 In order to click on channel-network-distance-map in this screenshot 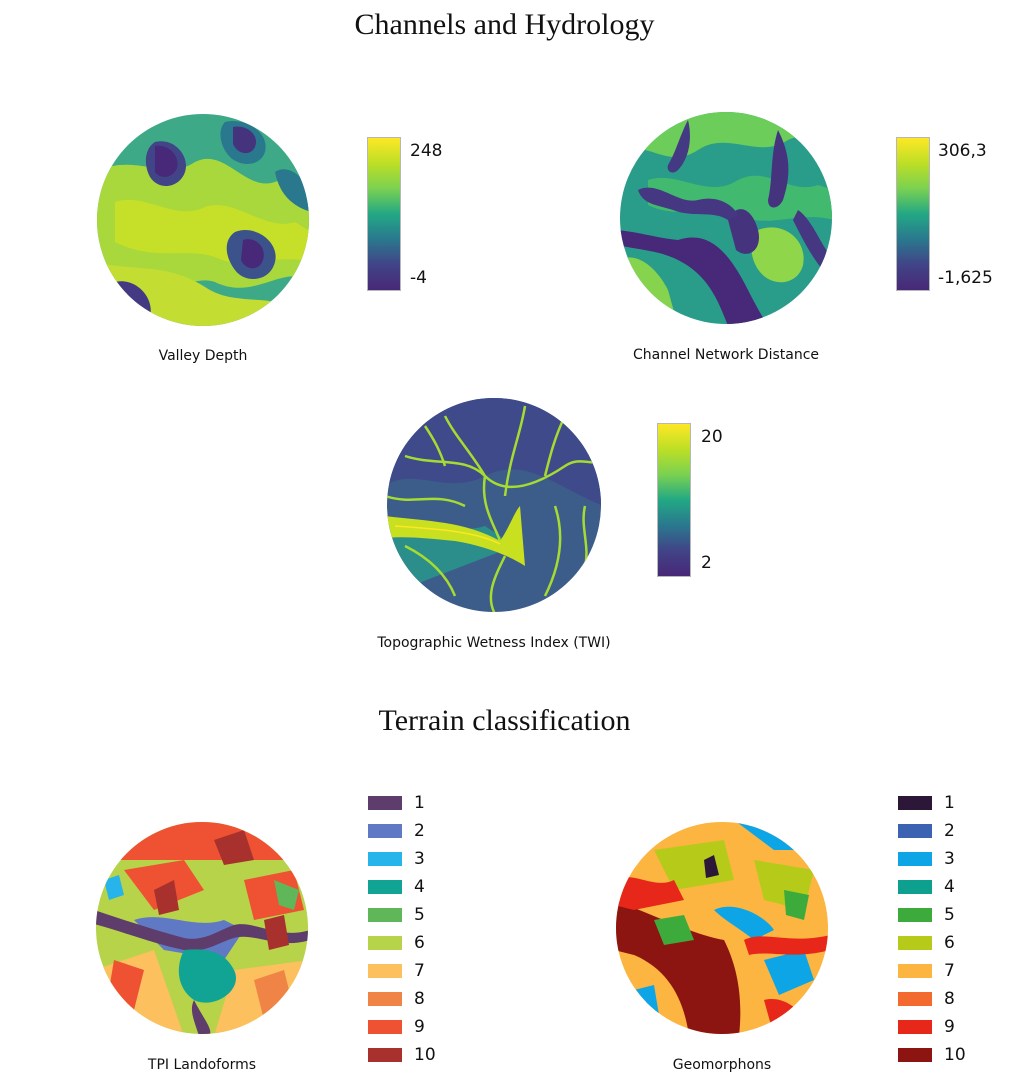, I will do `click(726, 218)`.